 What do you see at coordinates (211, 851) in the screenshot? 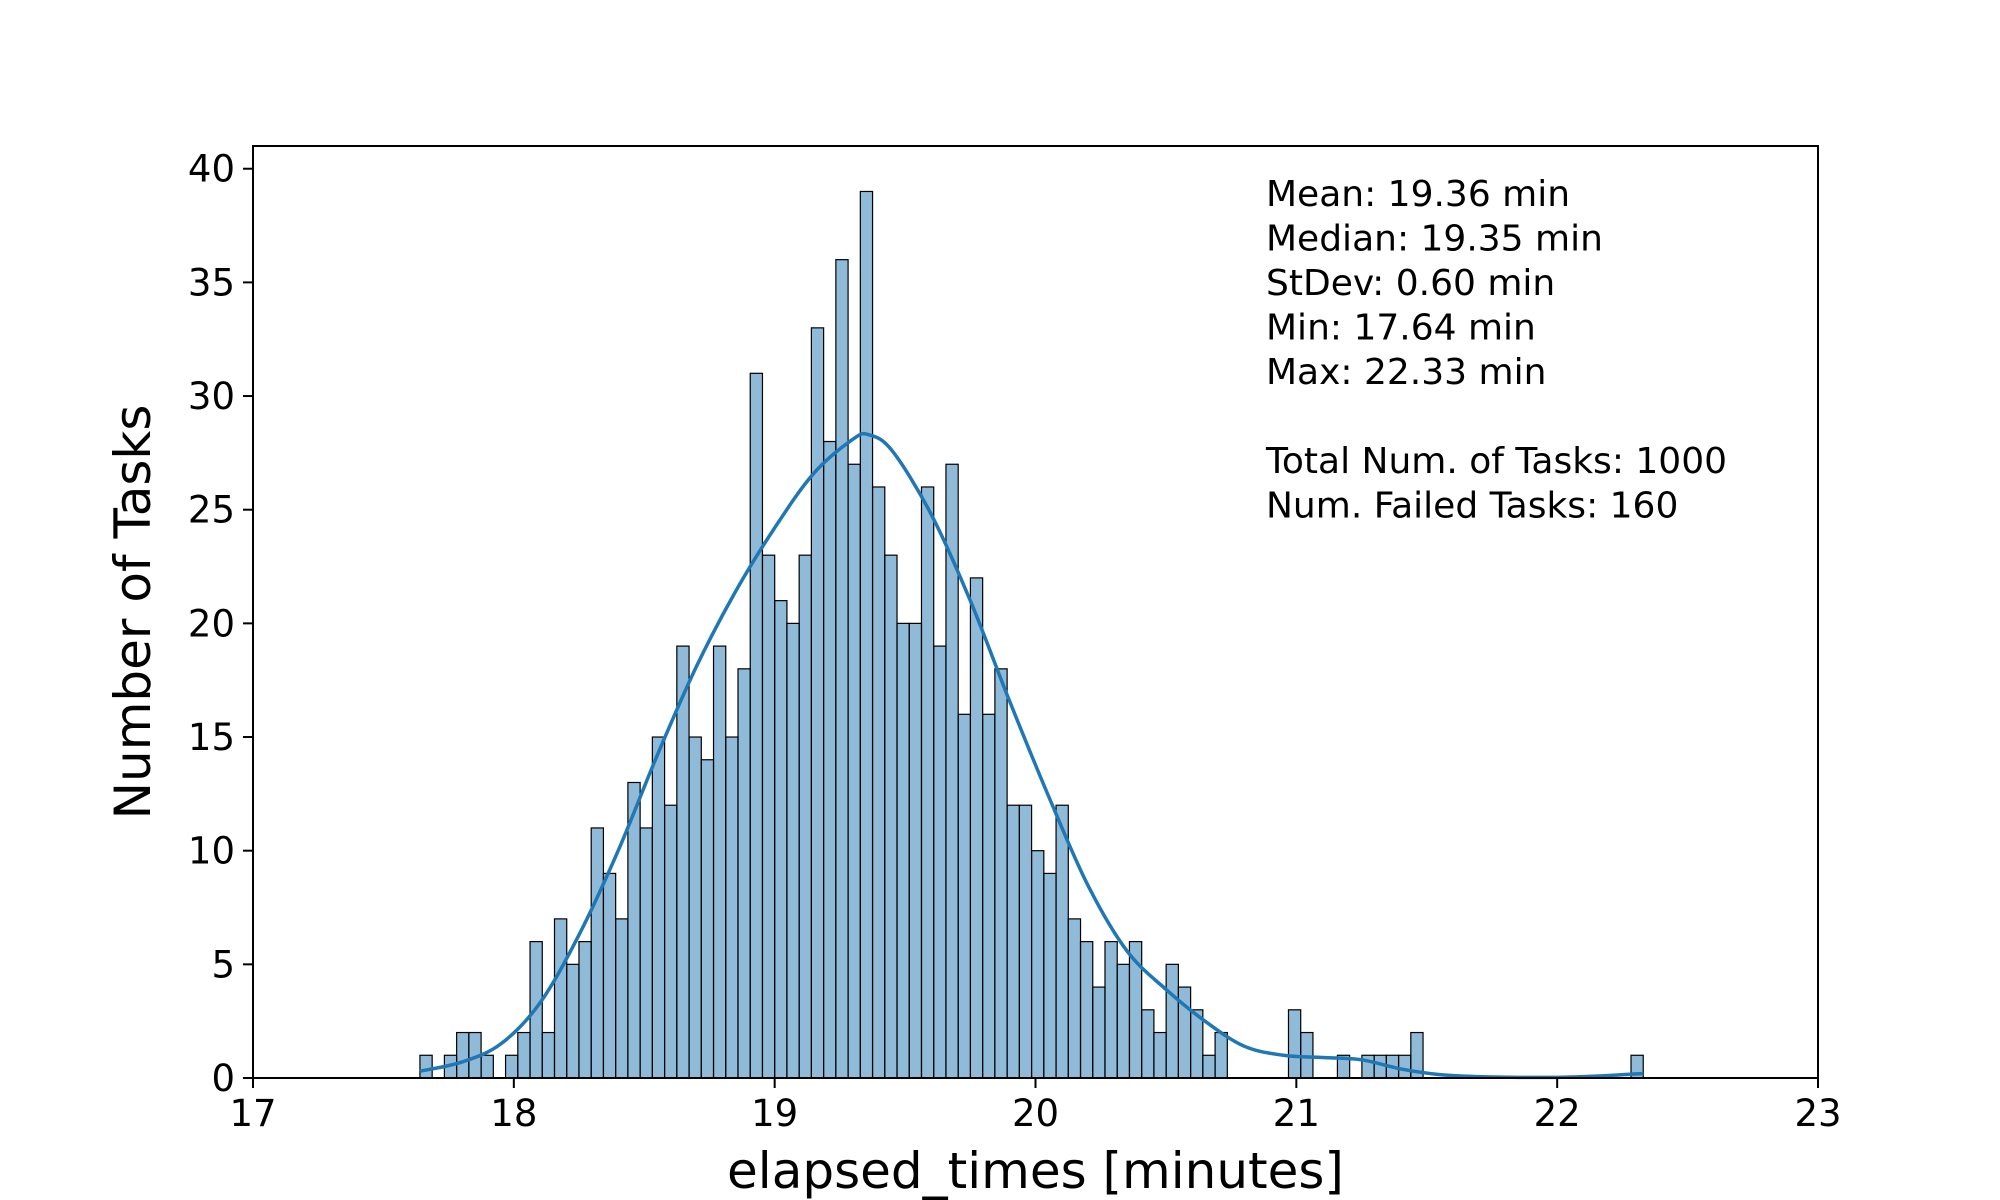
I see `y-tick-label: 10` at bounding box center [211, 851].